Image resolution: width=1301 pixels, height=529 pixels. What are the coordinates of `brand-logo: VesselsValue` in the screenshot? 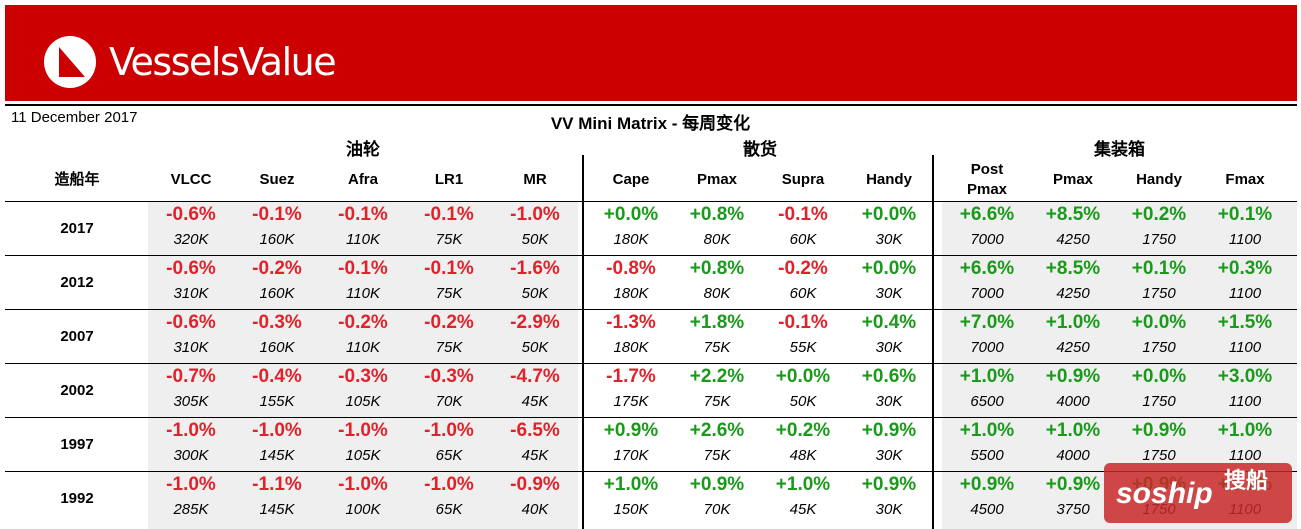 It's located at (190, 62).